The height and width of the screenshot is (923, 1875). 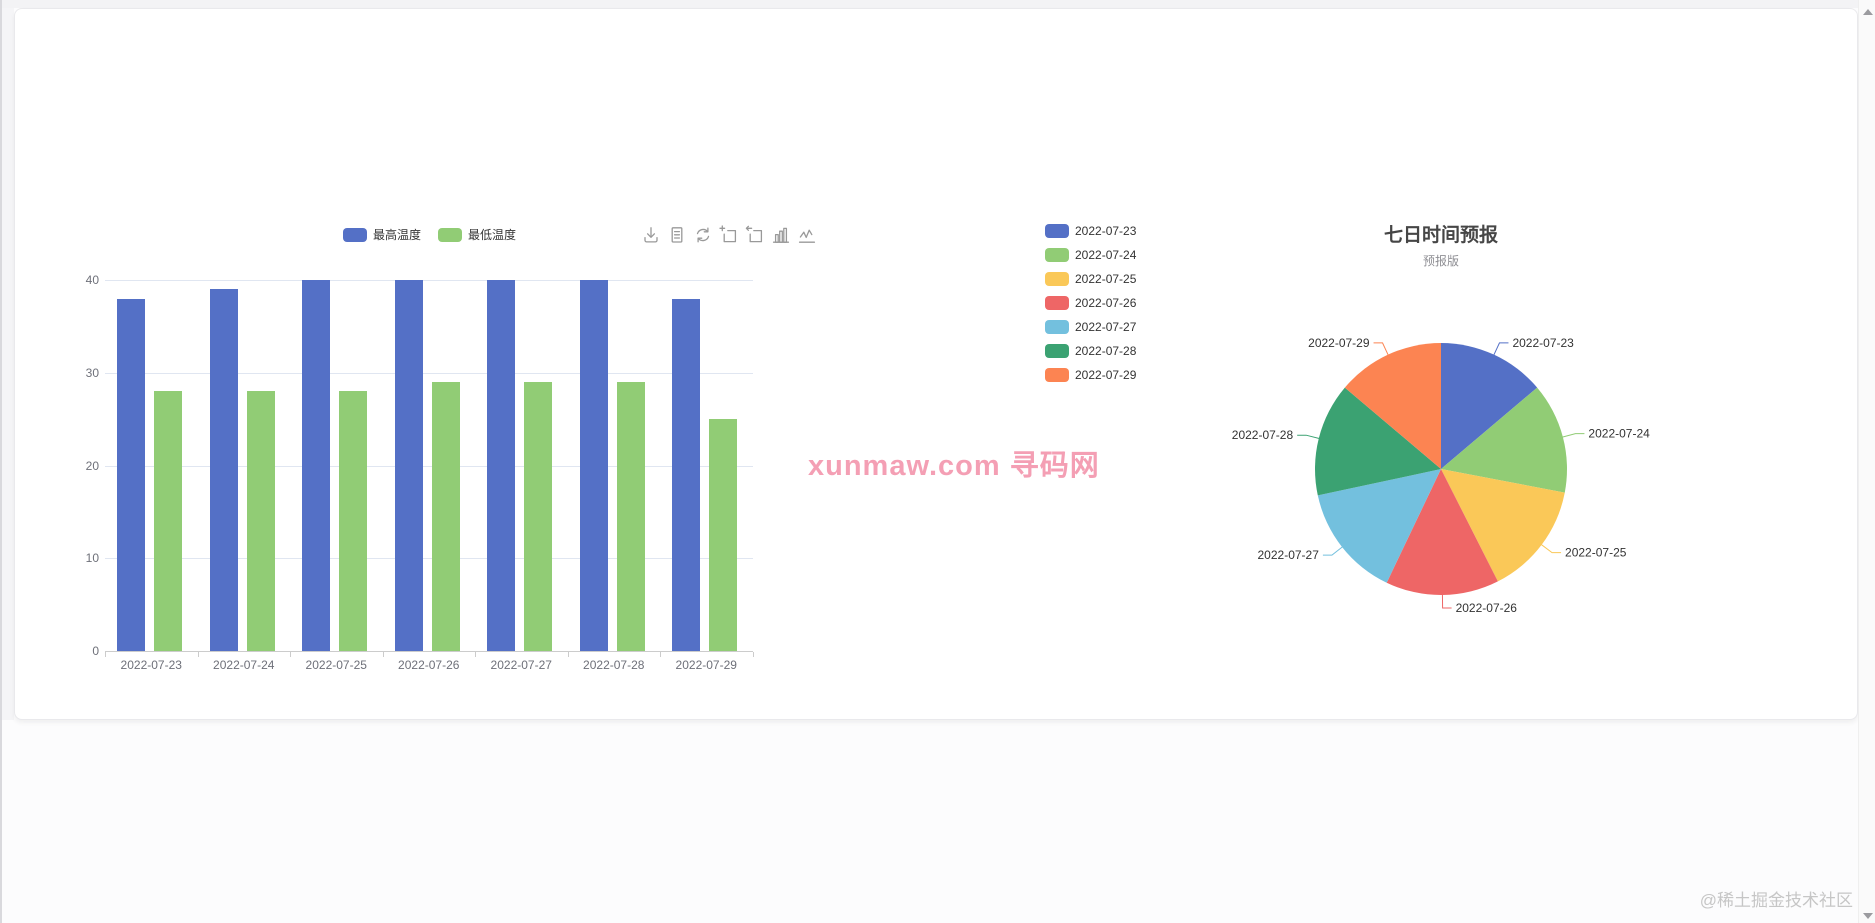 What do you see at coordinates (1106, 327) in the screenshot?
I see `legend-label: 2022-07-27` at bounding box center [1106, 327].